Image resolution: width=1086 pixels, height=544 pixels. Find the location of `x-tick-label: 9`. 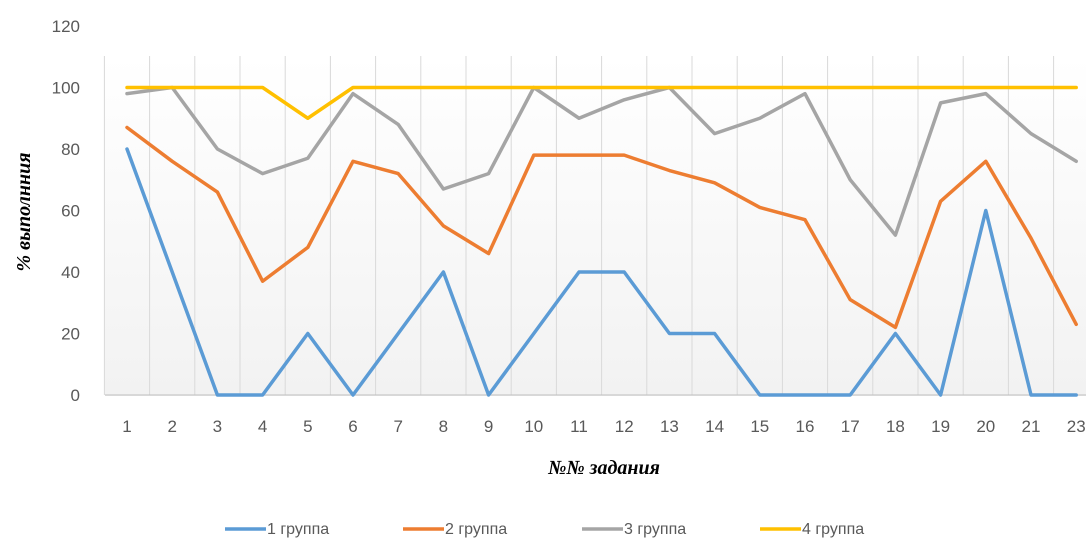

x-tick-label: 9 is located at coordinates (488, 426).